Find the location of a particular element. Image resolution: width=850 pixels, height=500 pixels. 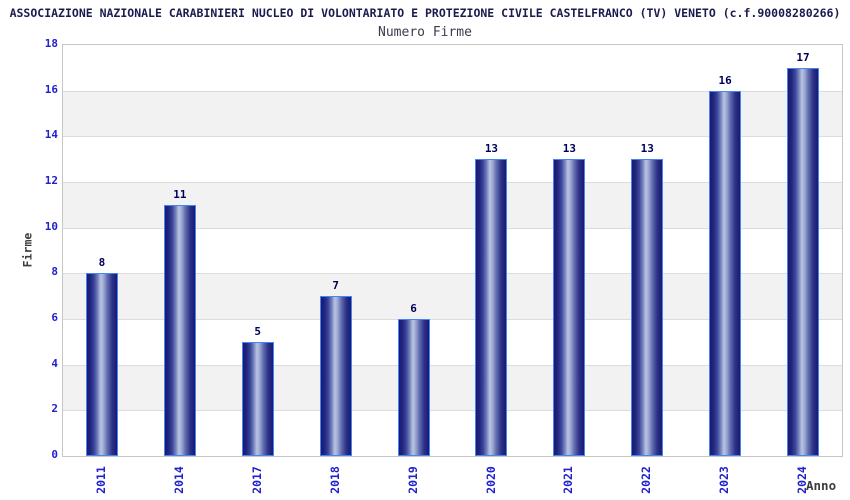

x-tick-label-box: 2020 is located at coordinates (490, 480).